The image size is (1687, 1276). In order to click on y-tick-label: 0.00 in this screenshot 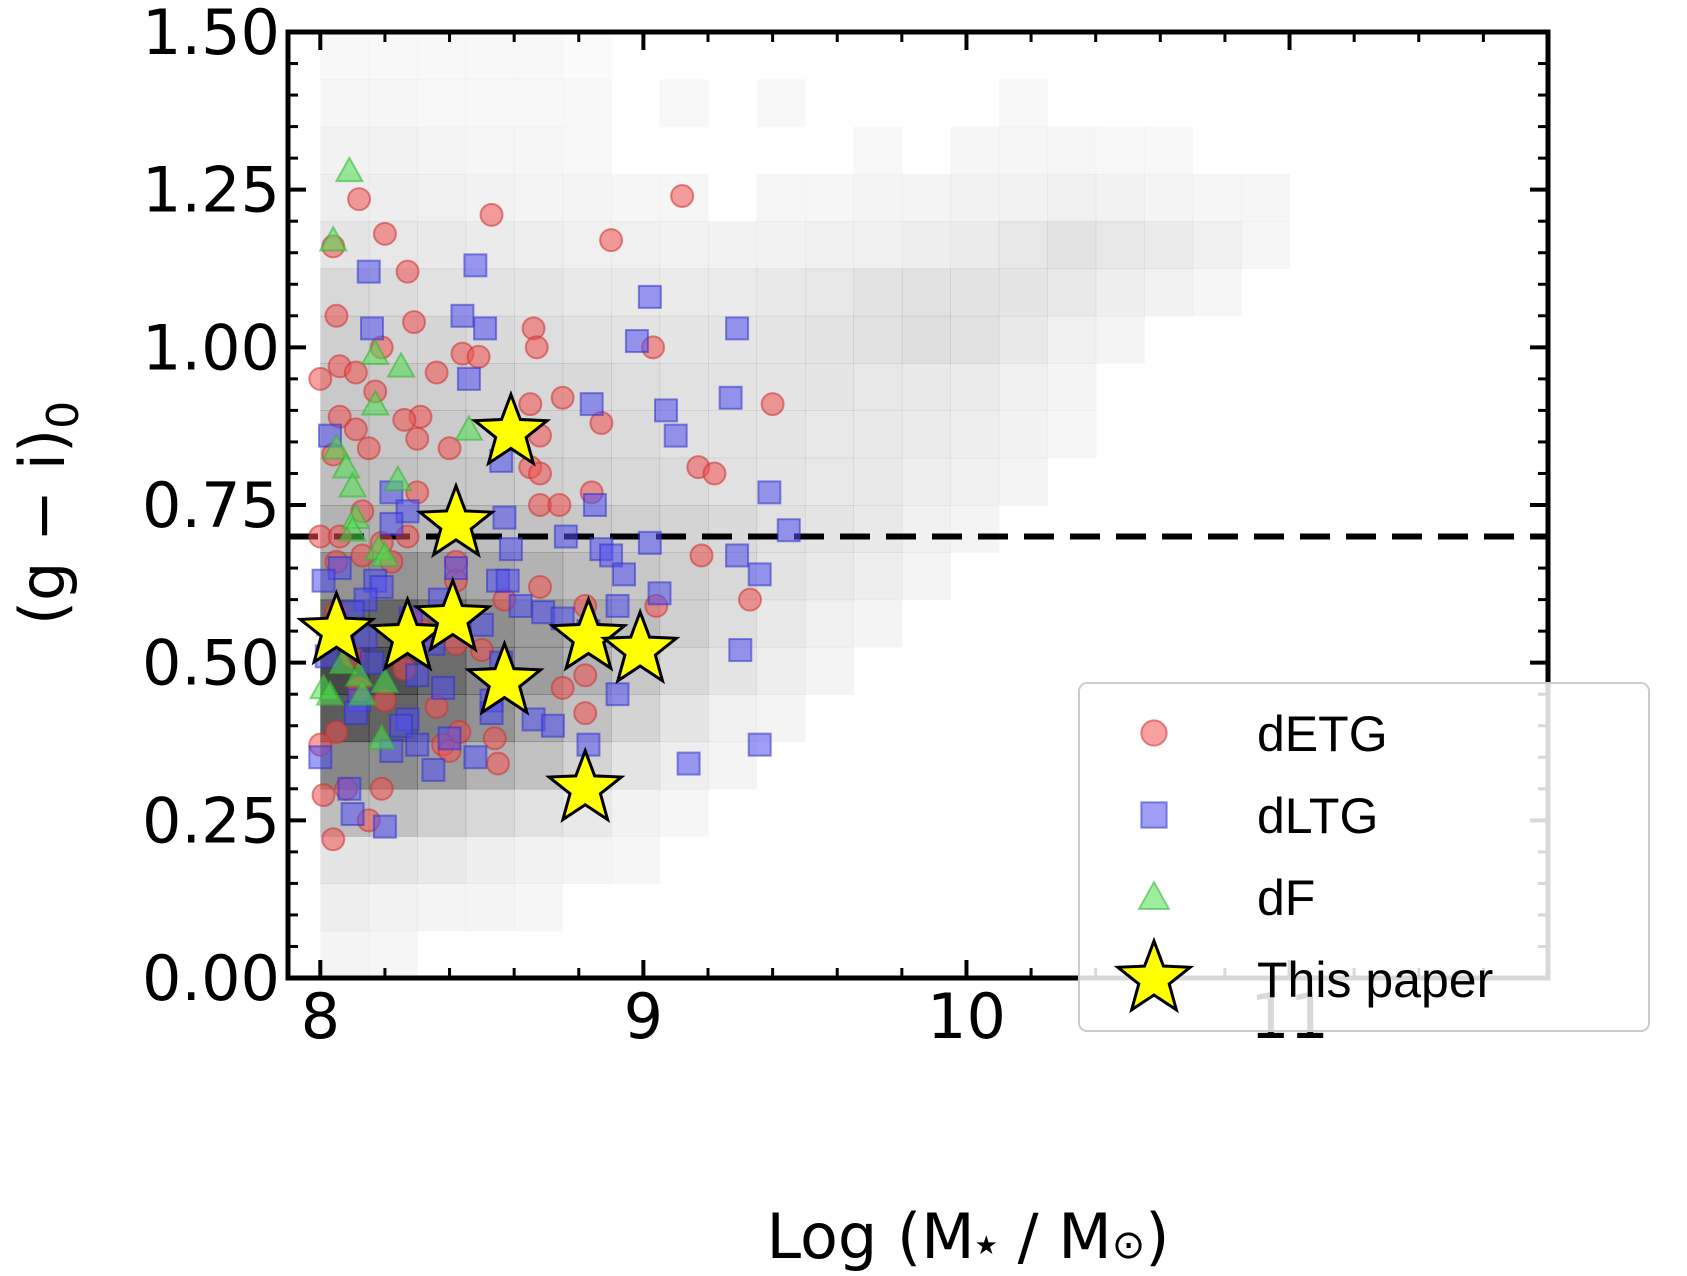, I will do `click(211, 978)`.